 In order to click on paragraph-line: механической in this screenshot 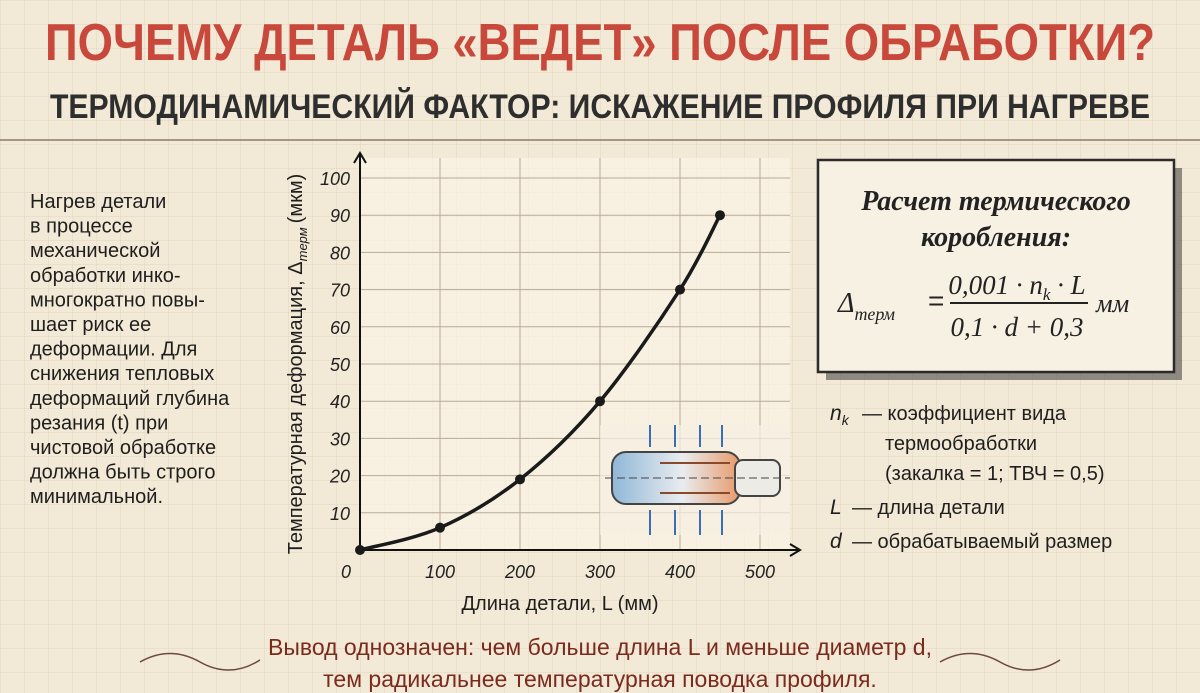, I will do `click(95, 251)`.